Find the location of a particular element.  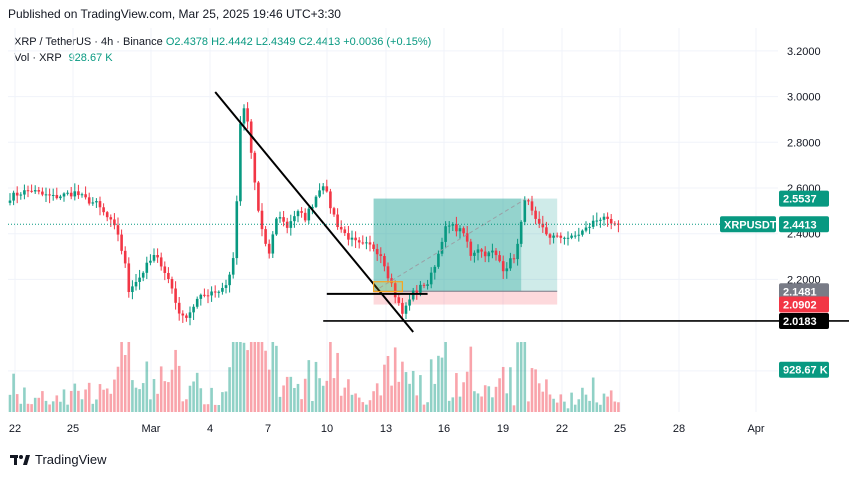

volume-legend: Vol · XRP 928.67 K is located at coordinates (63, 58).